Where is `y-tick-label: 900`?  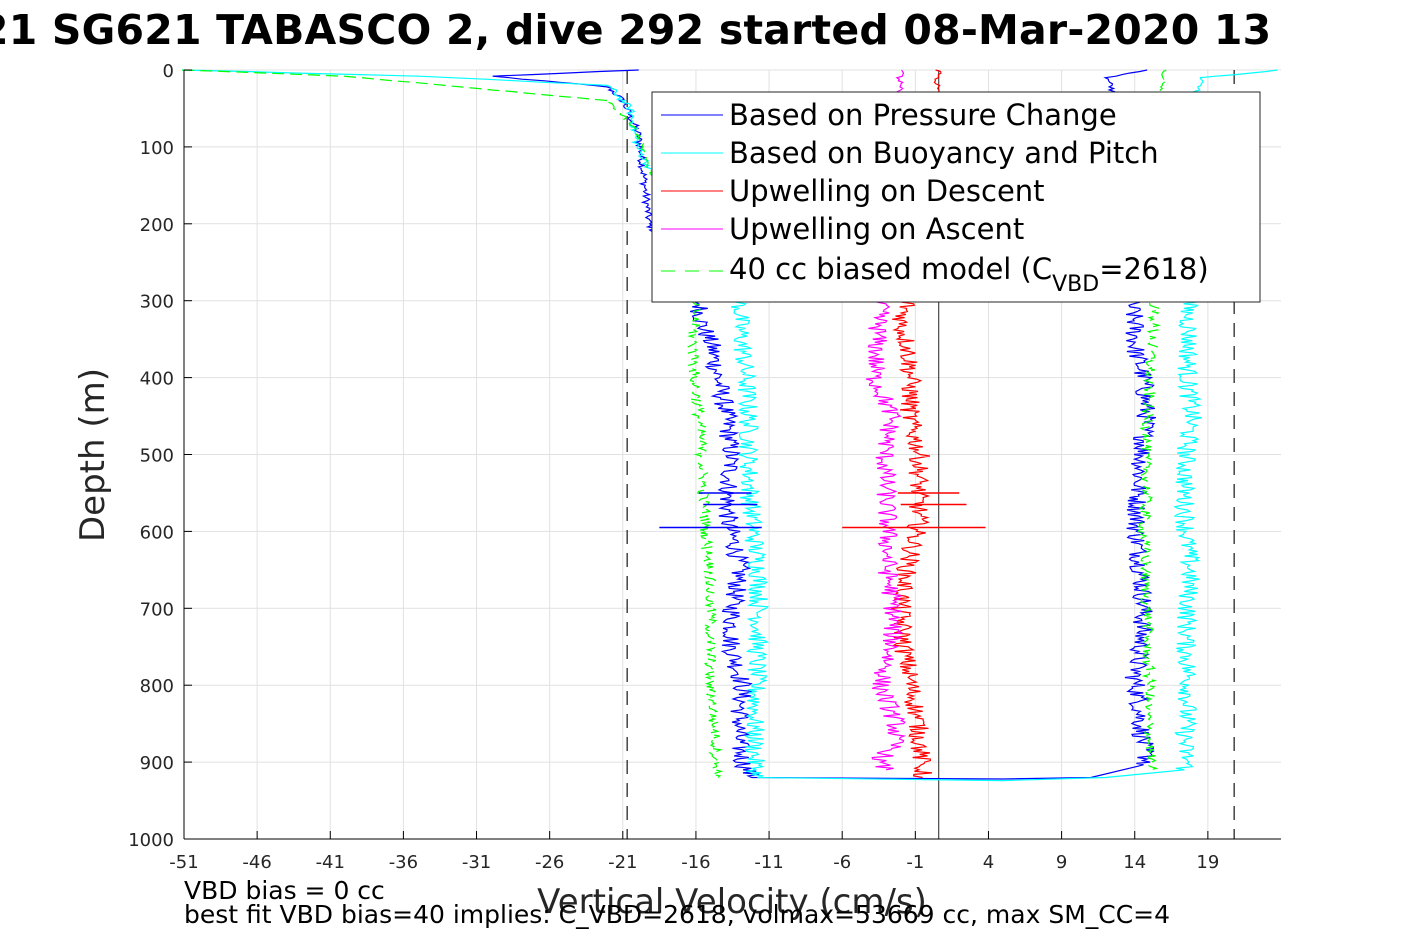 y-tick-label: 900 is located at coordinates (157, 763).